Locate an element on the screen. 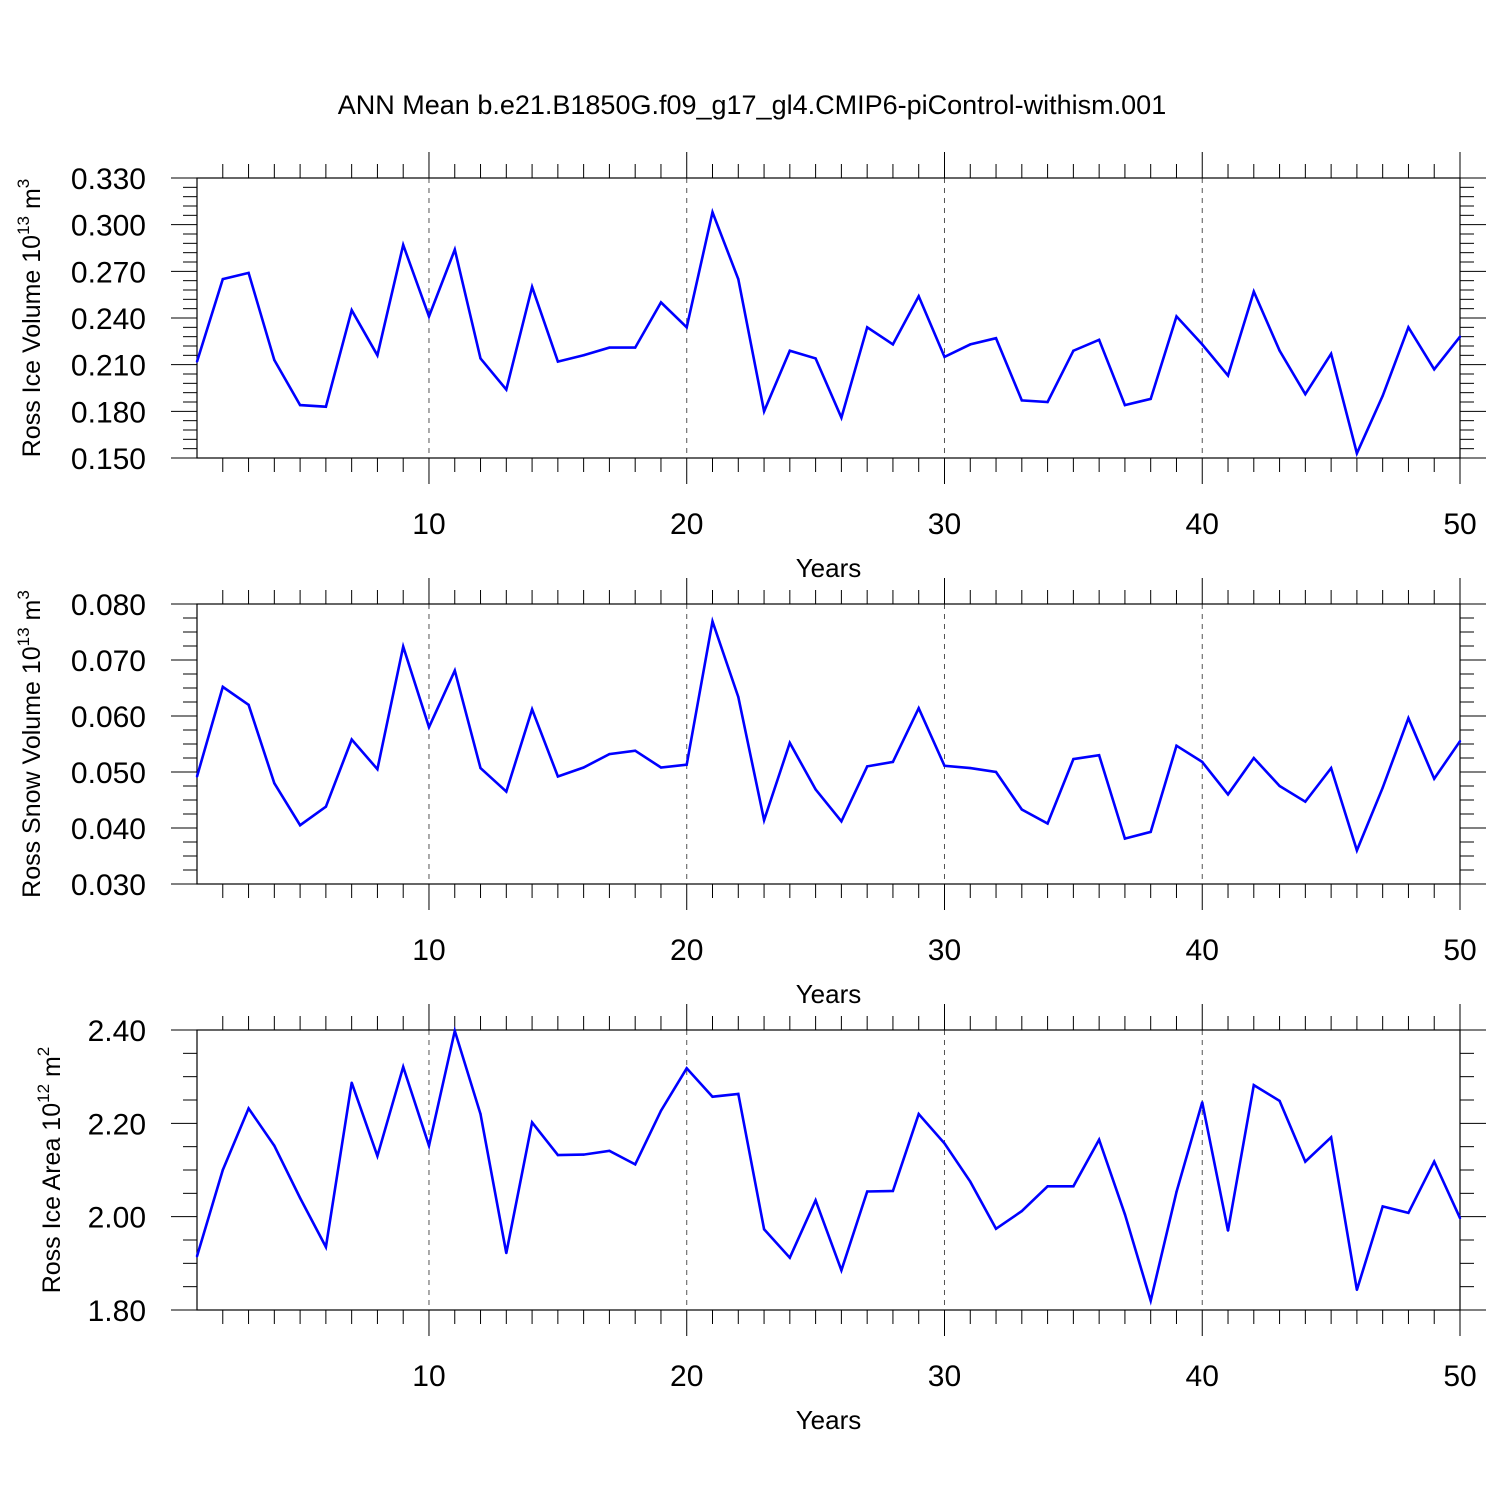 This screenshot has width=1500, height=1500. series-line is located at coordinates (828, 735).